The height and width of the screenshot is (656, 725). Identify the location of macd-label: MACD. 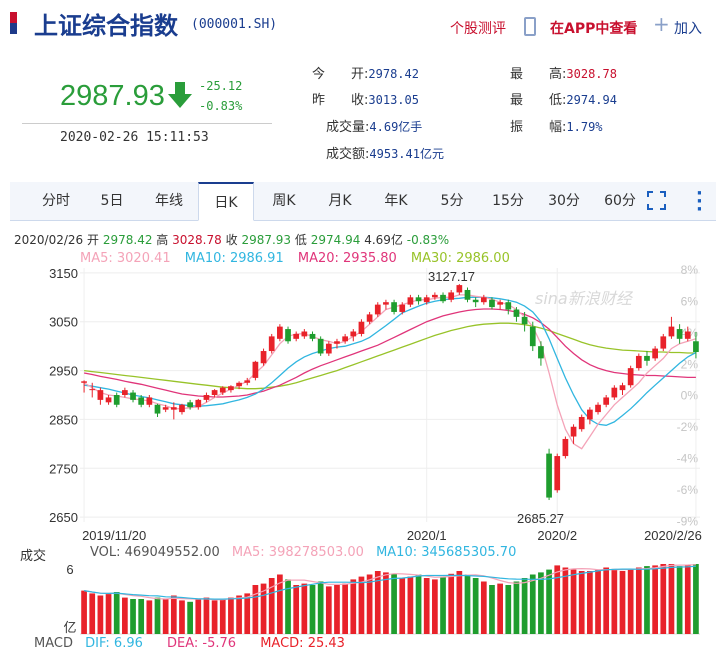
(53, 643).